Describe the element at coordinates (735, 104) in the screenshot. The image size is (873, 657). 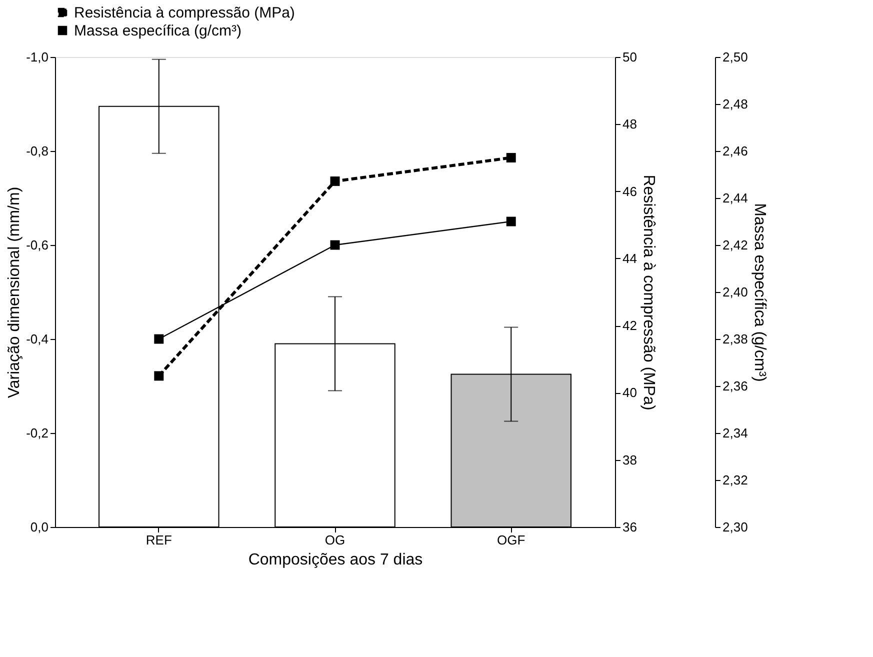
I see `y3-tick-label: 2,48` at that location.